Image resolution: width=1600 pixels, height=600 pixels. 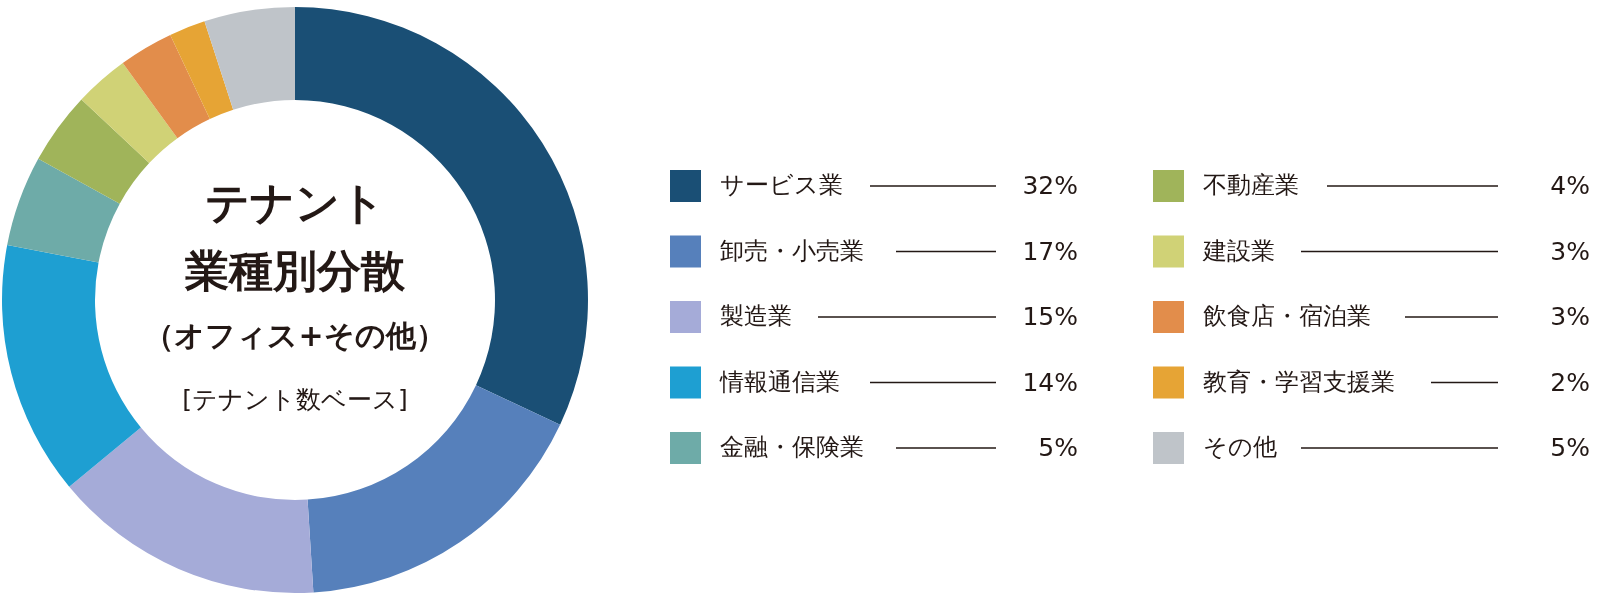 What do you see at coordinates (1050, 251) in the screenshot?
I see `data-label: 17%` at bounding box center [1050, 251].